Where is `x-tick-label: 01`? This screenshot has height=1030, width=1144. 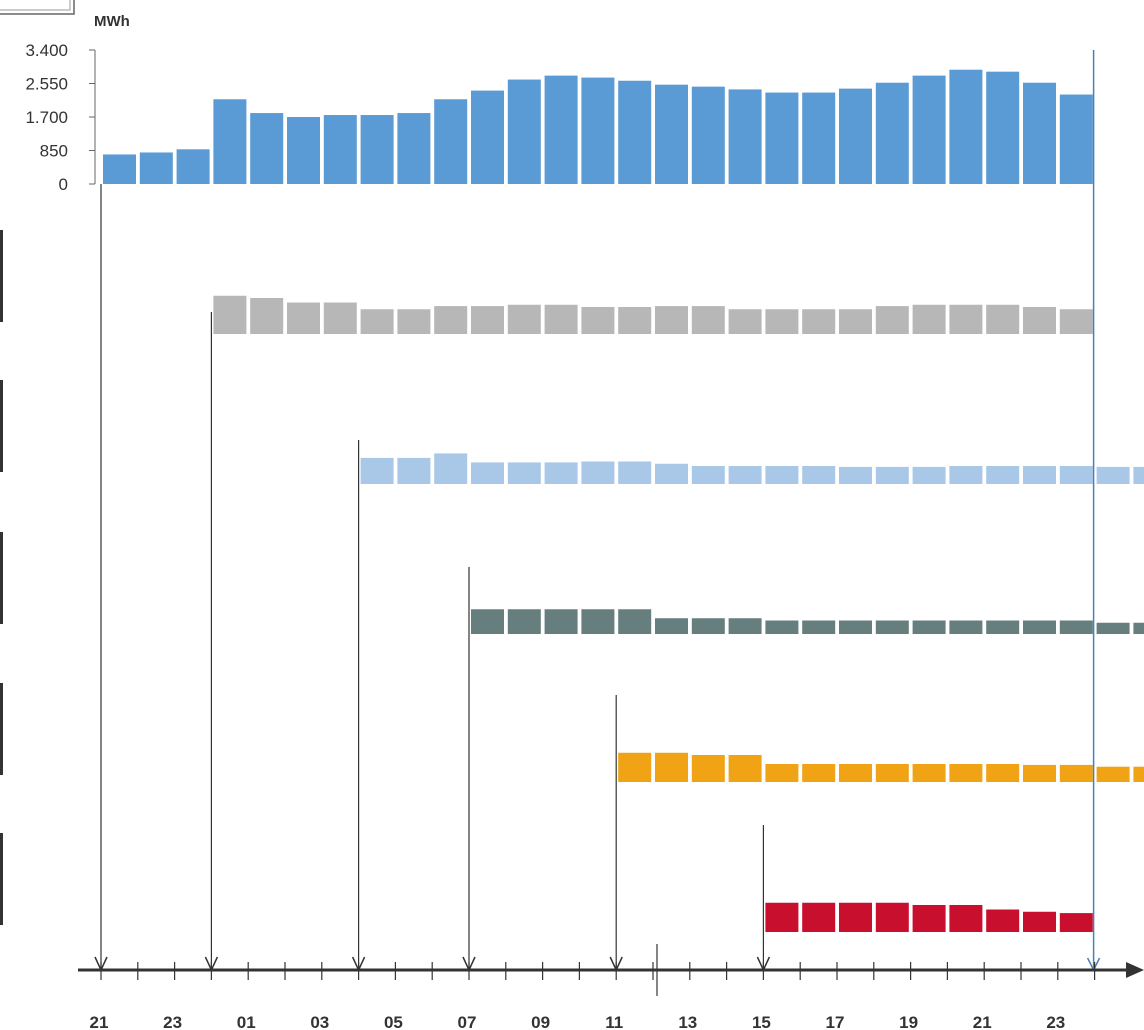 x-tick-label: 01 is located at coordinates (246, 1021).